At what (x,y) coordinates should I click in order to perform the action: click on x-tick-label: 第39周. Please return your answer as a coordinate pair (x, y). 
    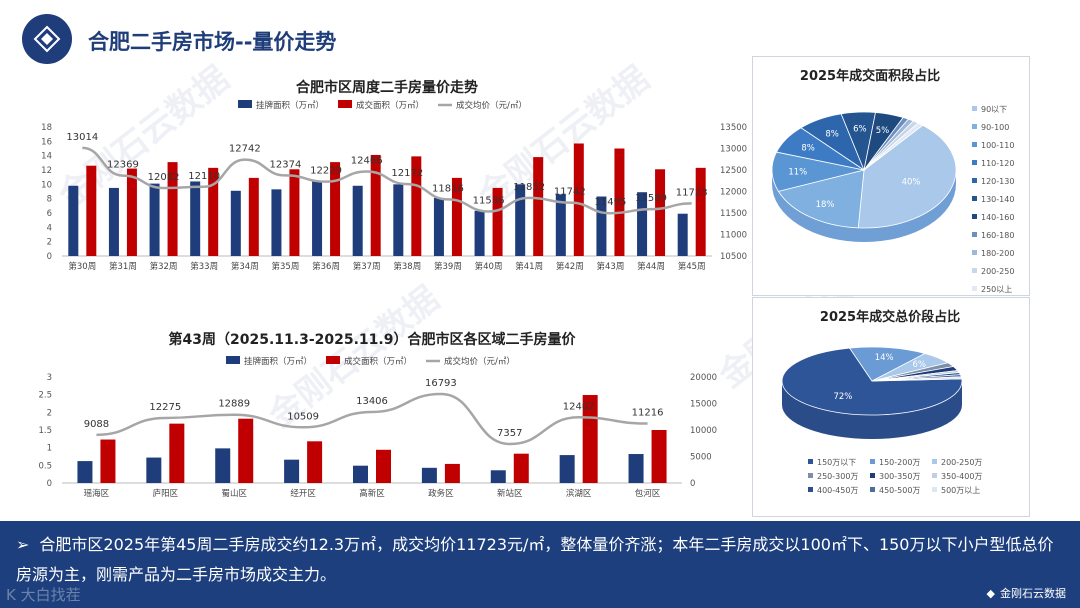
    Looking at the image, I should click on (448, 266).